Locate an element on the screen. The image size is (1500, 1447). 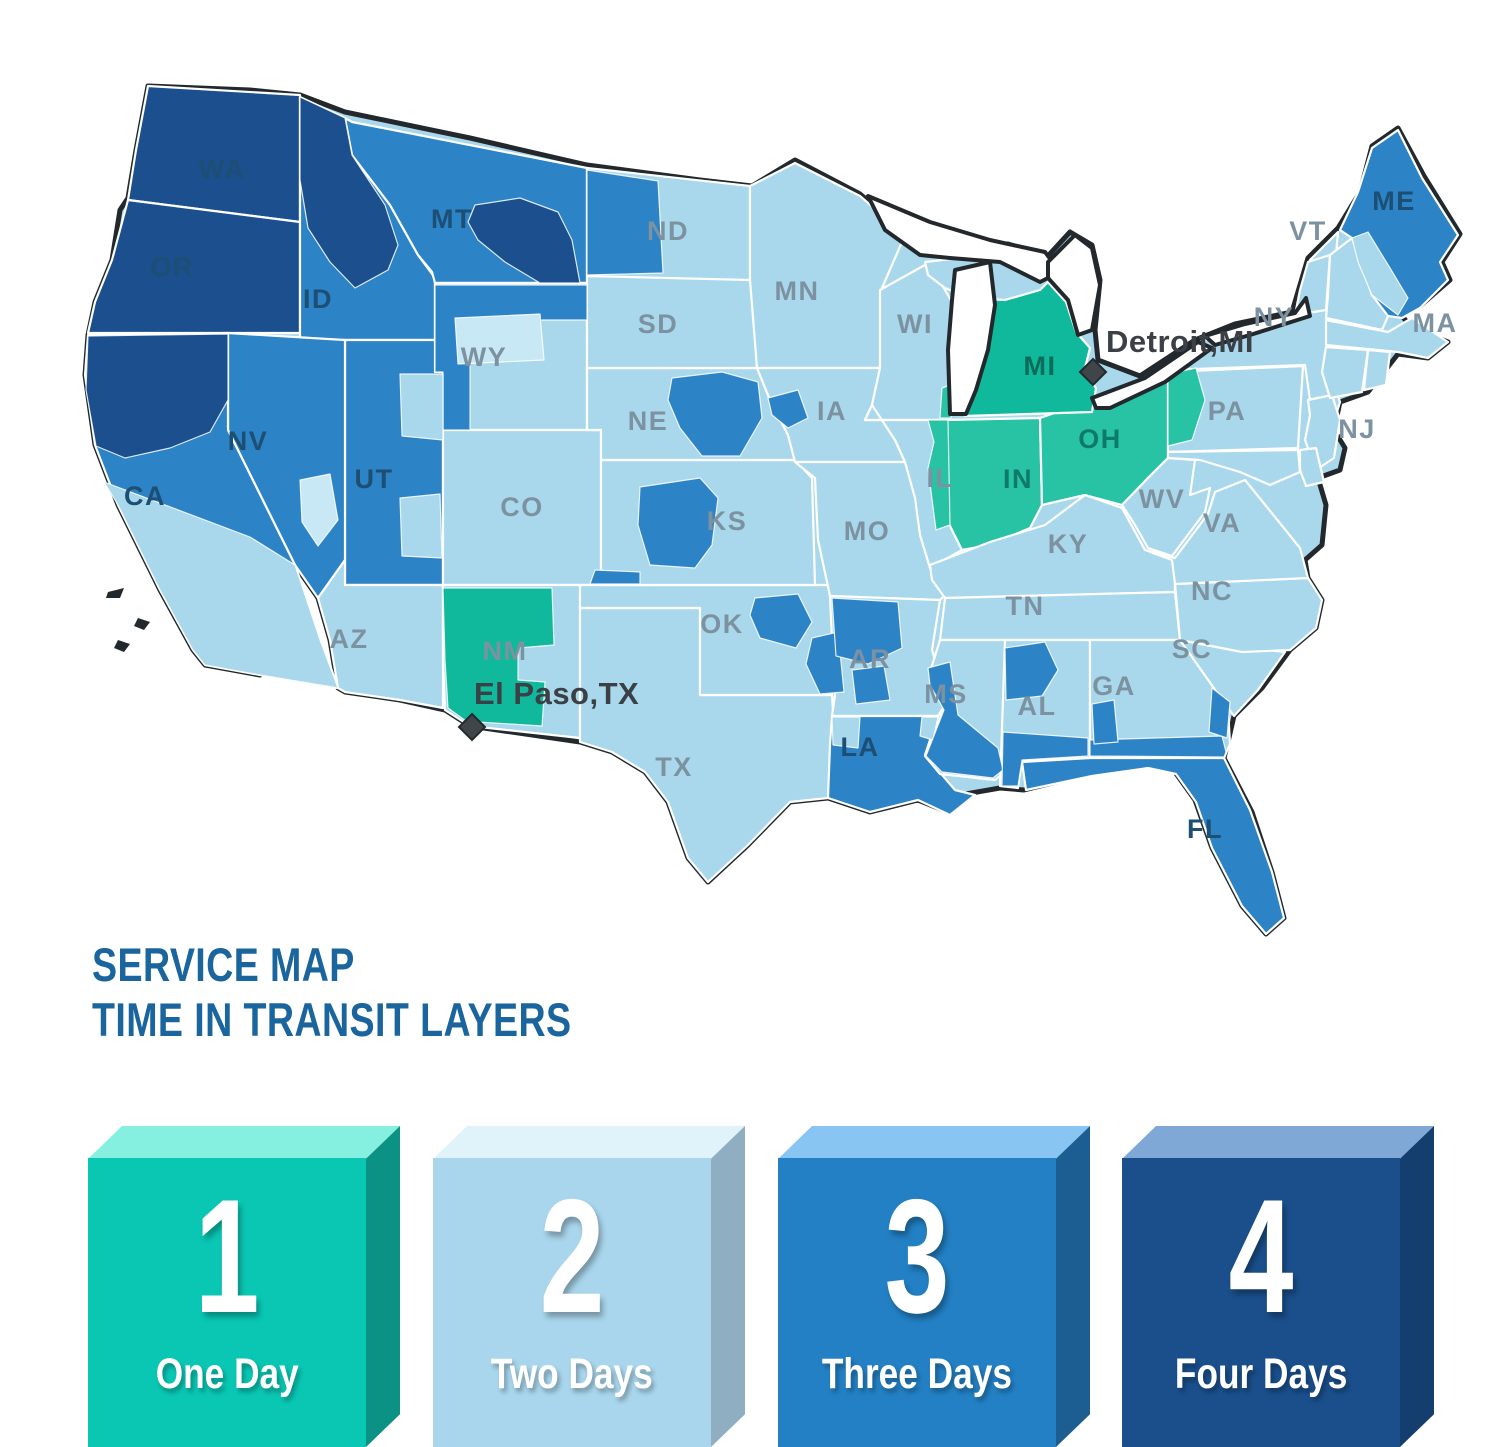
zone-patch-MT is located at coordinates (524, 240).